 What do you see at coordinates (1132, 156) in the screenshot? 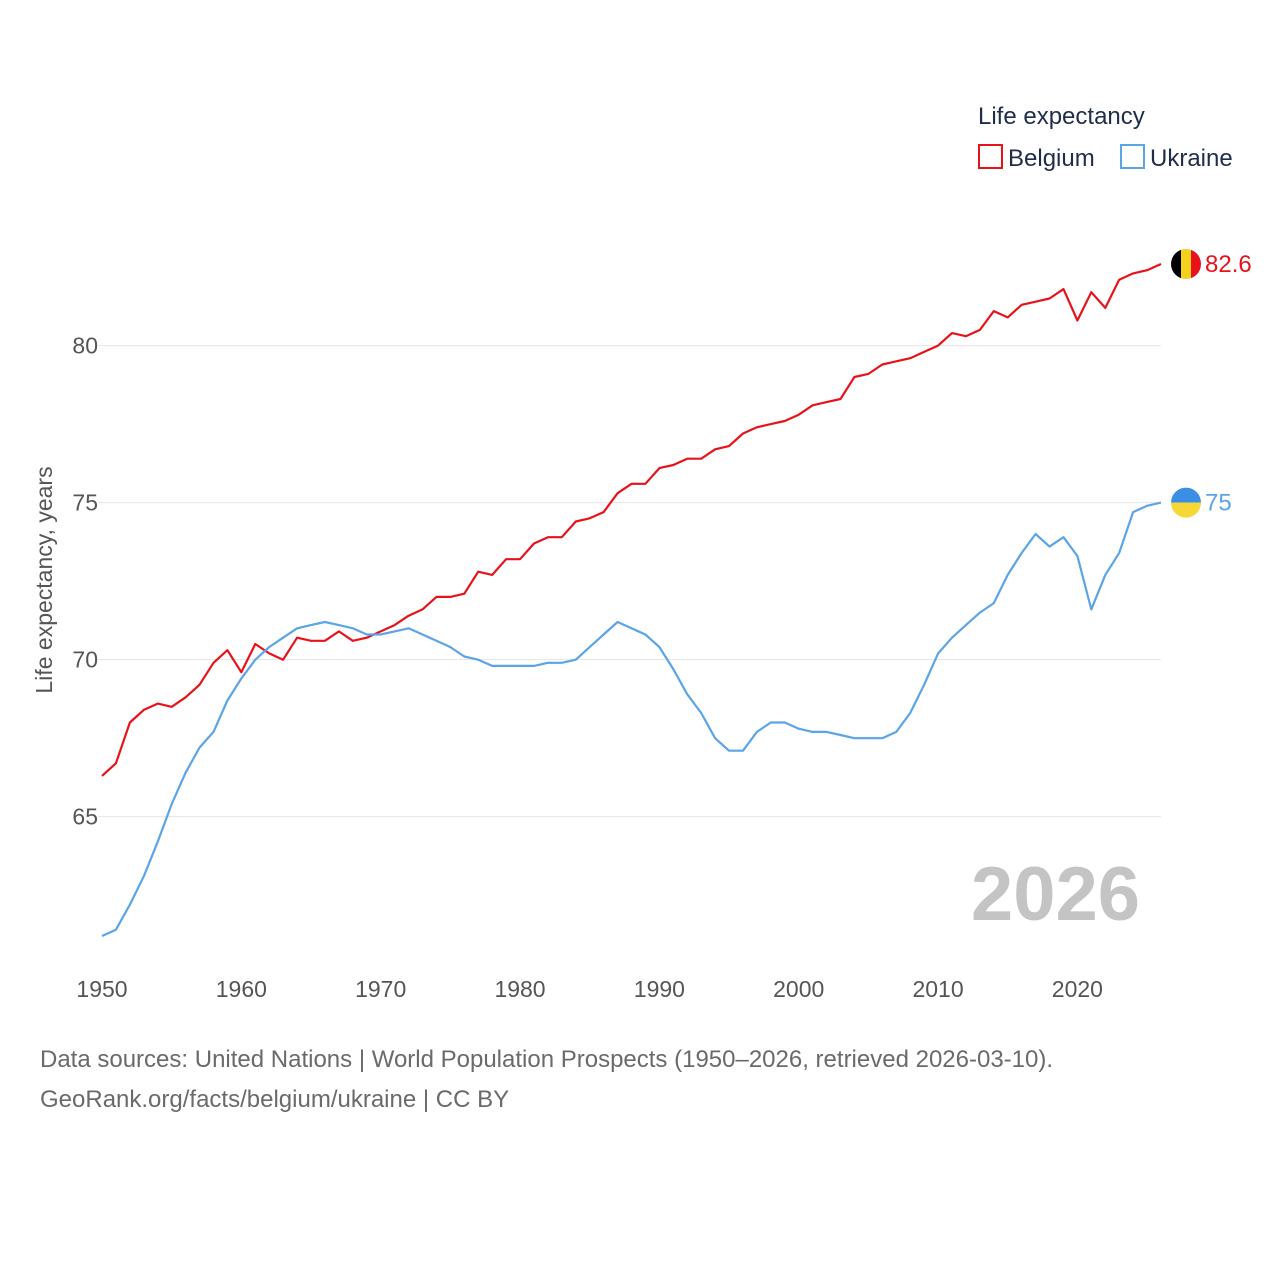
I see `legend-swatch-ukraine` at bounding box center [1132, 156].